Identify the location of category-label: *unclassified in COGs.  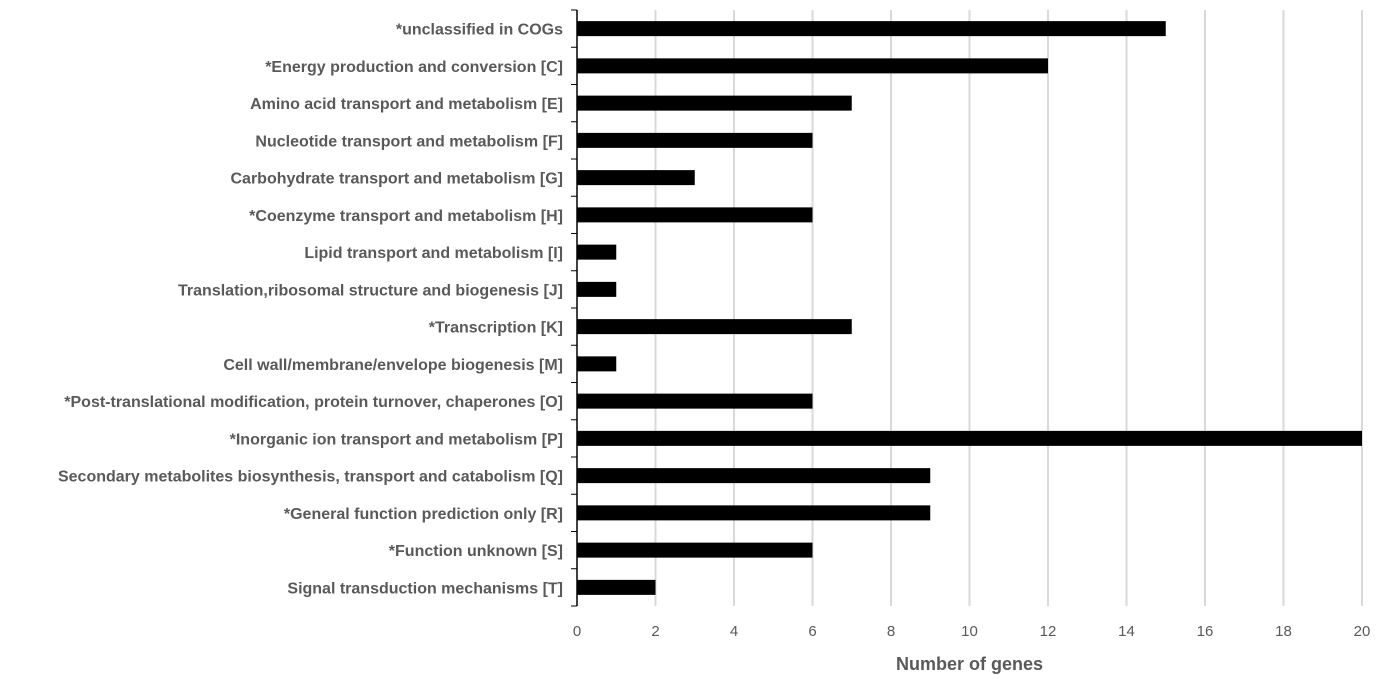
(479, 30).